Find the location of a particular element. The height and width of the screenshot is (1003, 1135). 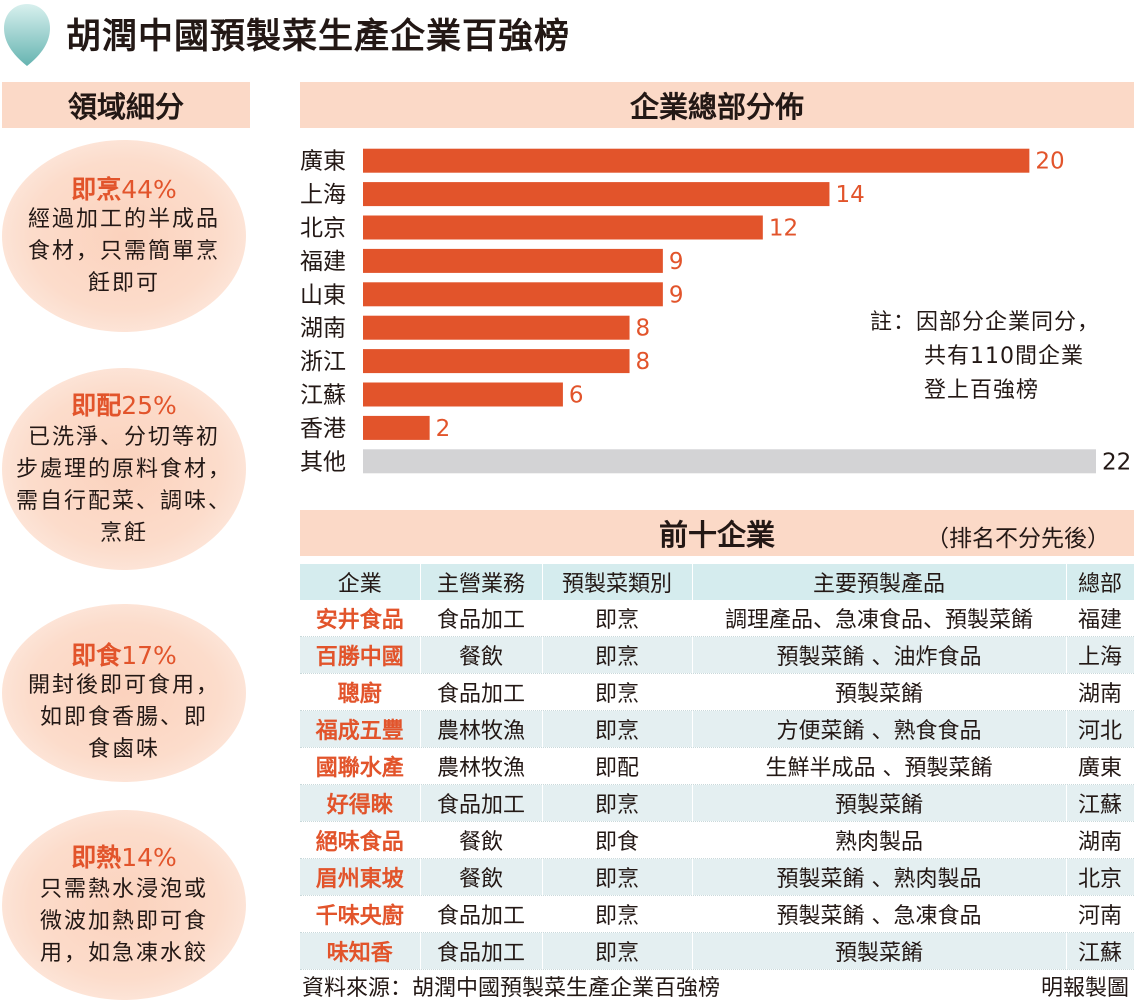

segment-percent: 14% is located at coordinates (149, 857).